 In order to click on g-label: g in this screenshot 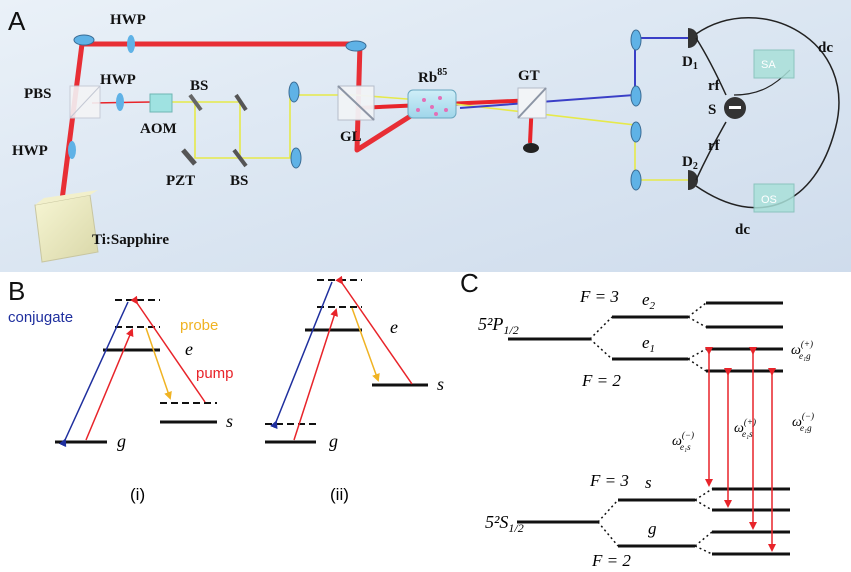, I will do `click(652, 528)`.